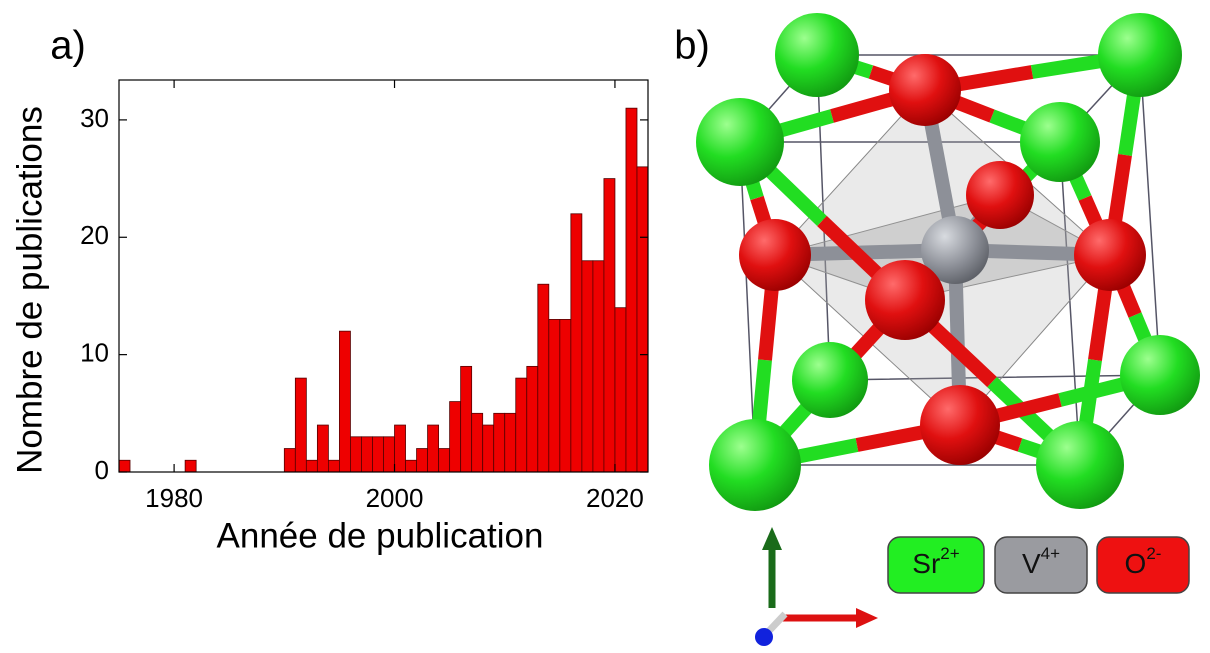 This screenshot has height=653, width=1210. What do you see at coordinates (1050, 553) in the screenshot?
I see `legend-charge: 4+` at bounding box center [1050, 553].